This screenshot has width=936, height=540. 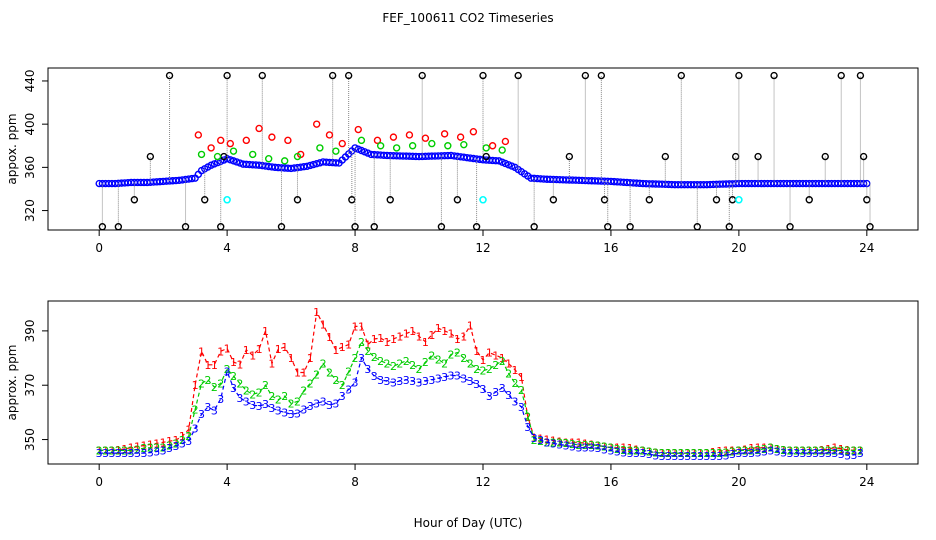 I want to click on top-cyan-point, so click(x=483, y=199).